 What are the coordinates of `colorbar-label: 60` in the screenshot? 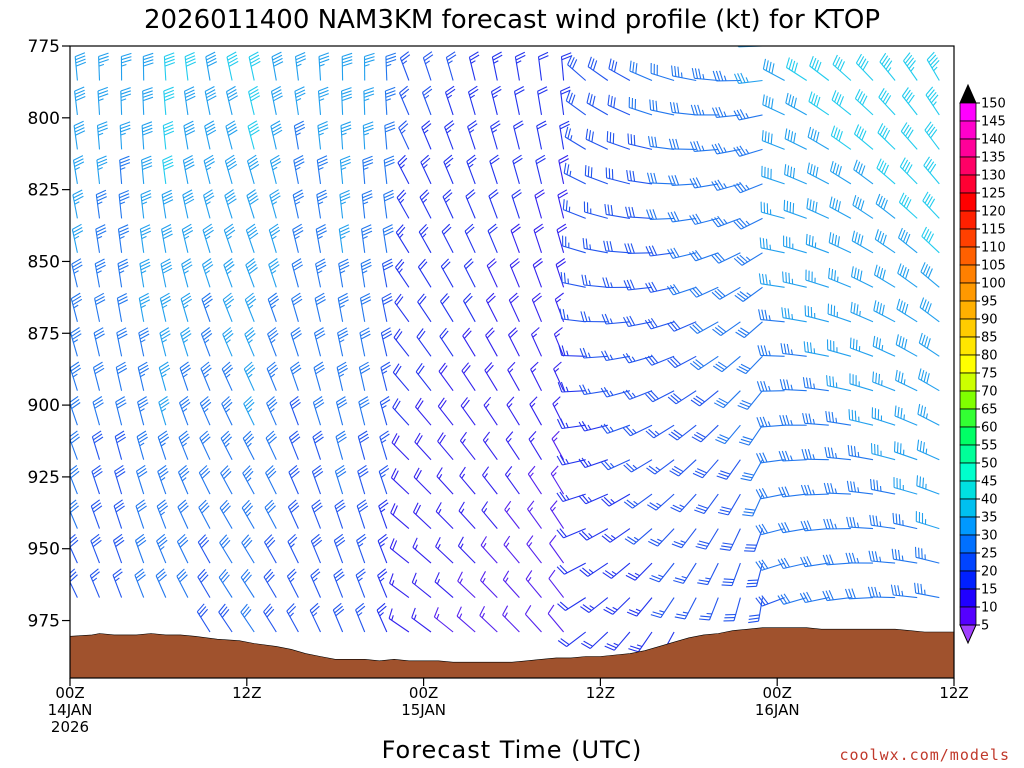 It's located at (989, 428).